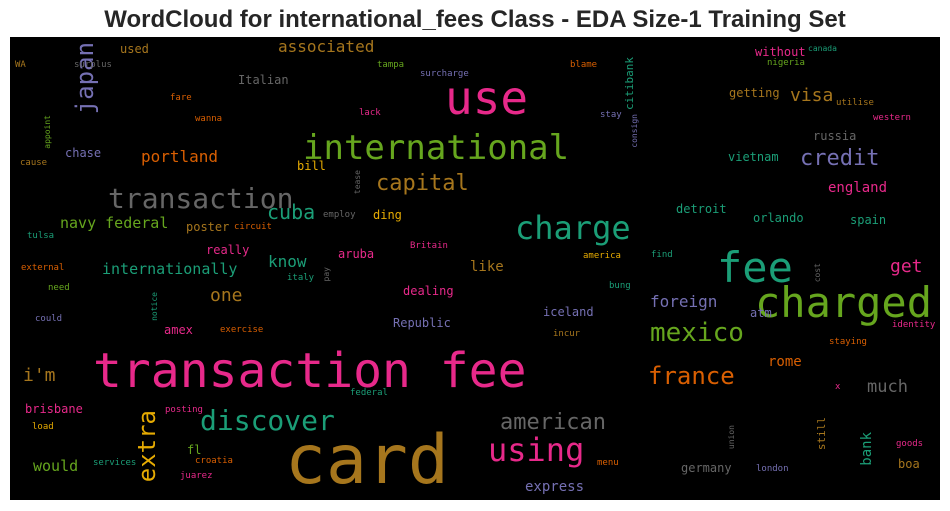 Image resolution: width=950 pixels, height=511 pixels. I want to click on word-croatia: croatia, so click(214, 461).